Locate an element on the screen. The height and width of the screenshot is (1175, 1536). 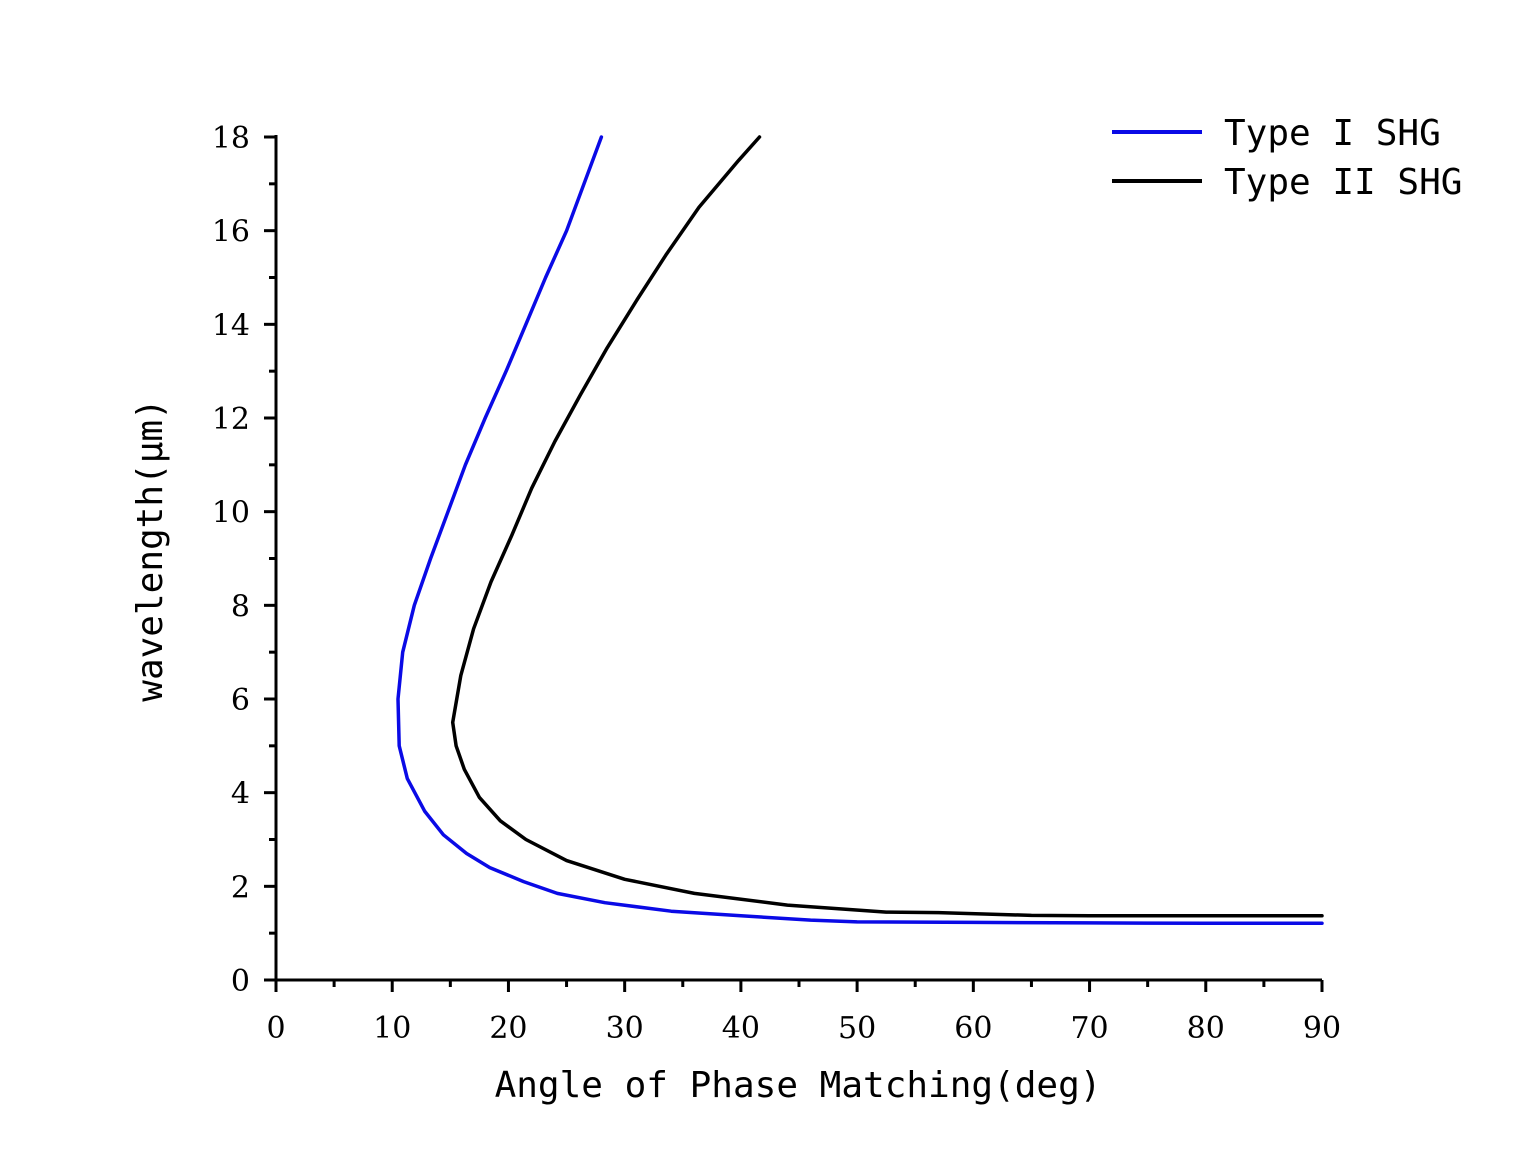
x-tick-label: 30 is located at coordinates (625, 1028).